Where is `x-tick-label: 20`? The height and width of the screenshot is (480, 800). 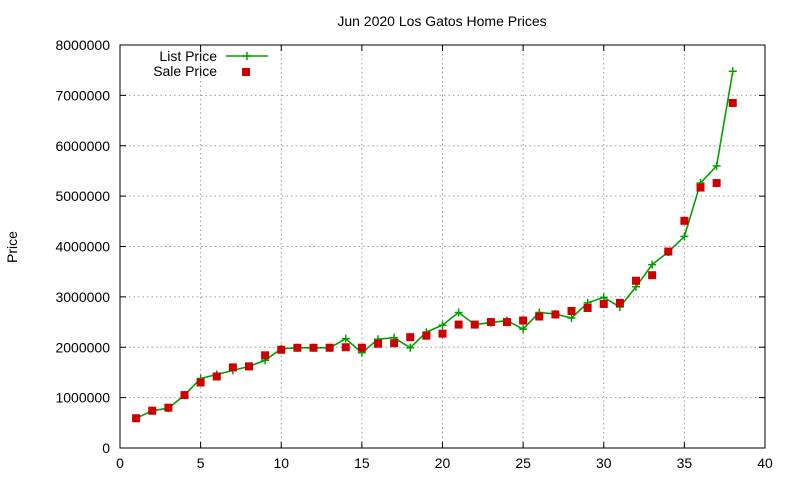
x-tick-label: 20 is located at coordinates (443, 463).